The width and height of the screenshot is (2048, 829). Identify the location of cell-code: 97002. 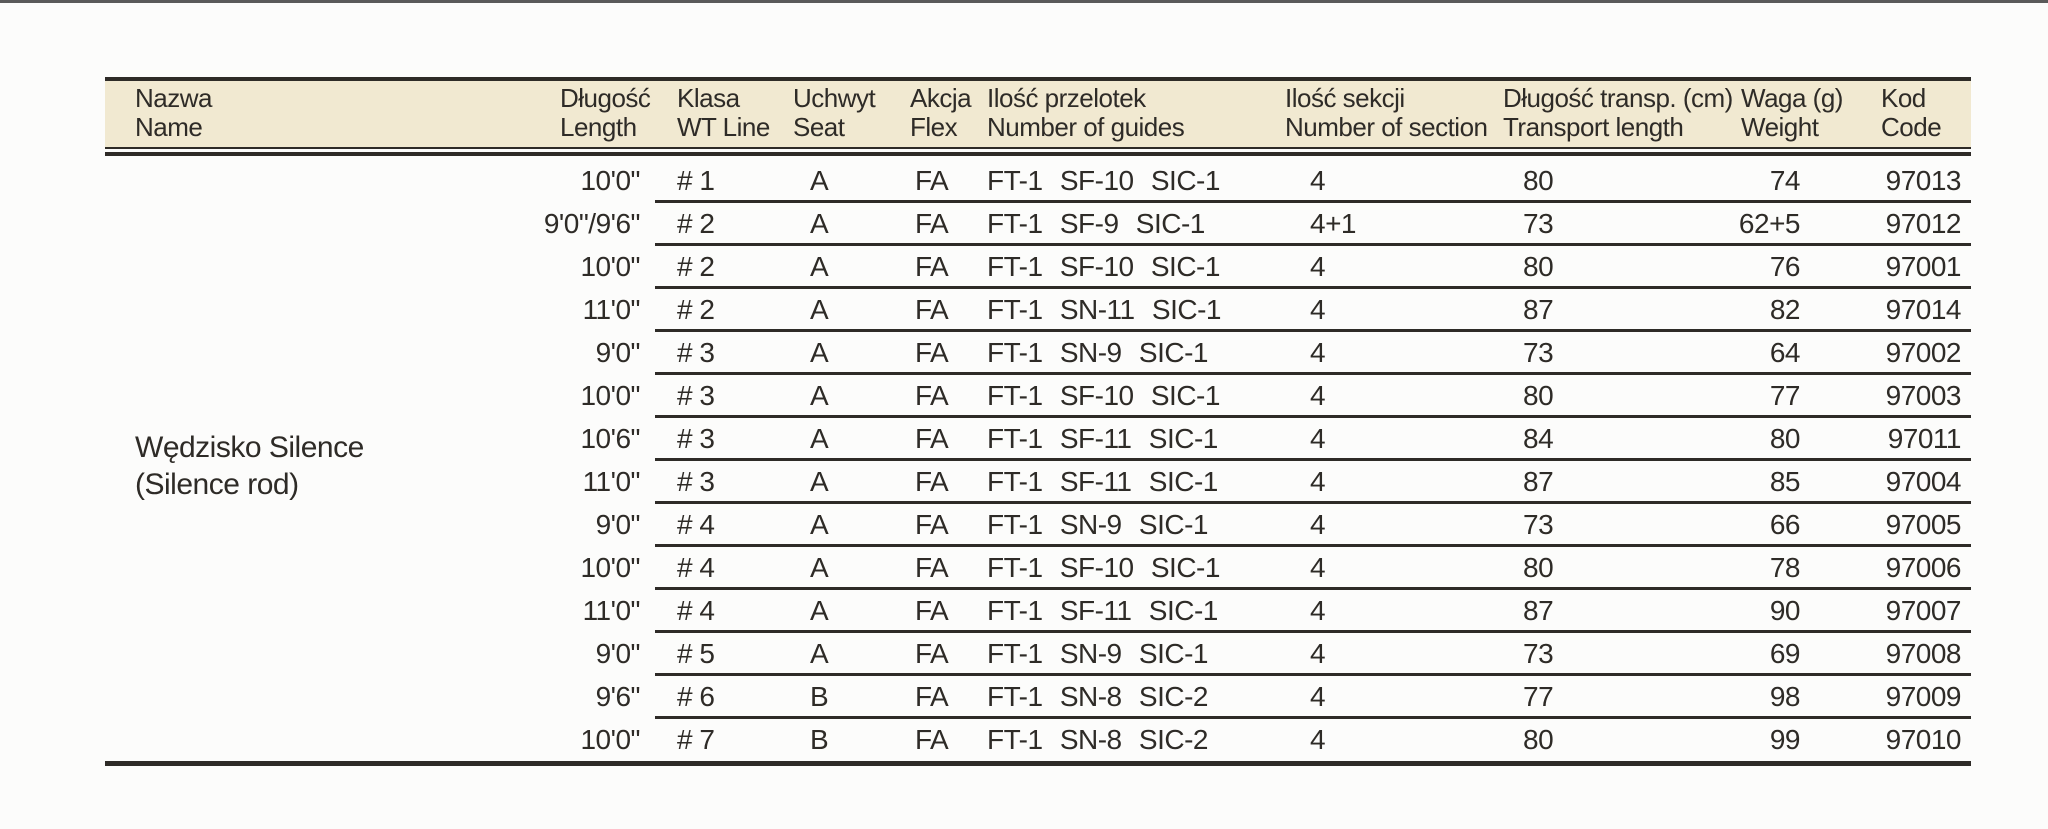
(1923, 352).